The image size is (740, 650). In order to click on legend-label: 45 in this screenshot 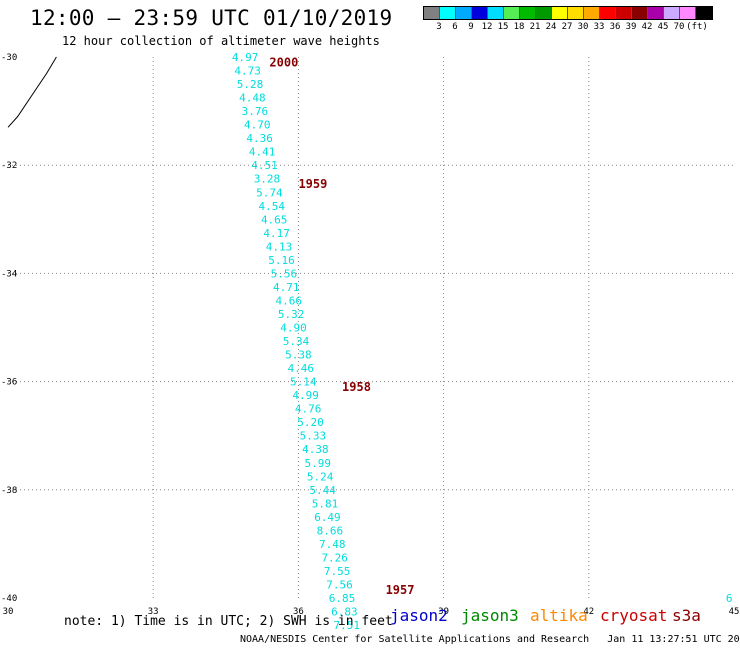, I will do `click(663, 27)`.